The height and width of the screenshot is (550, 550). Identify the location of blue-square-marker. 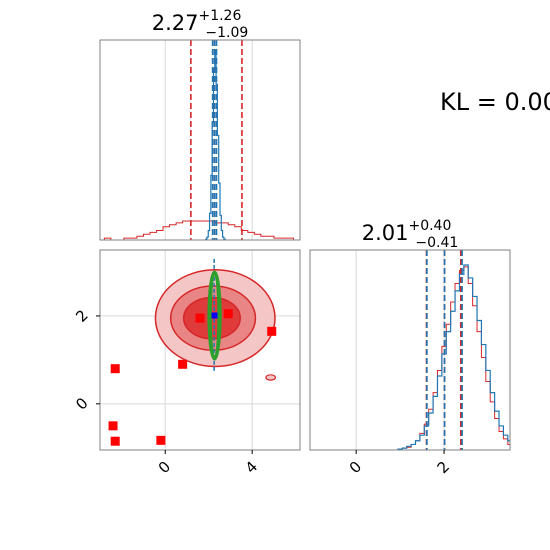
(214, 315).